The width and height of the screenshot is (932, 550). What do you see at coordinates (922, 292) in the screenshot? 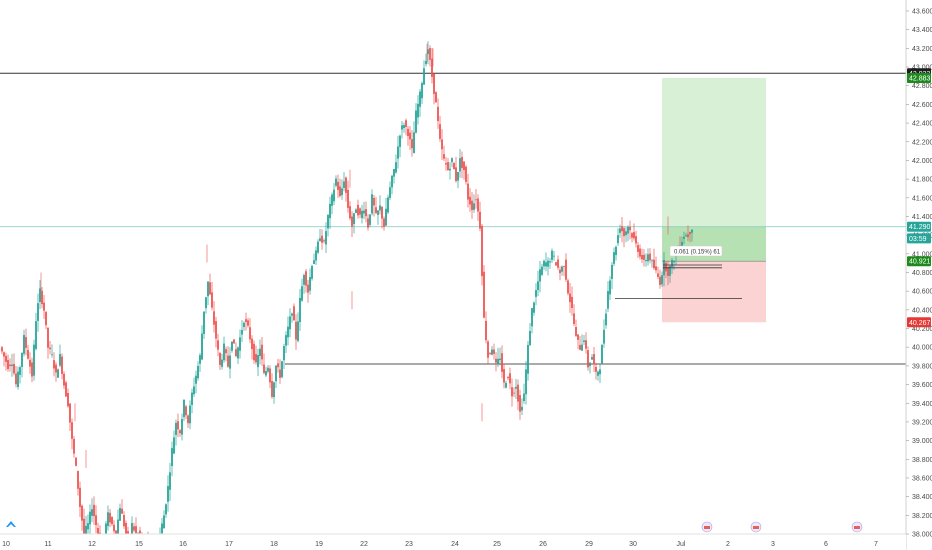
I see `y-tick-label: 40.600` at bounding box center [922, 292].